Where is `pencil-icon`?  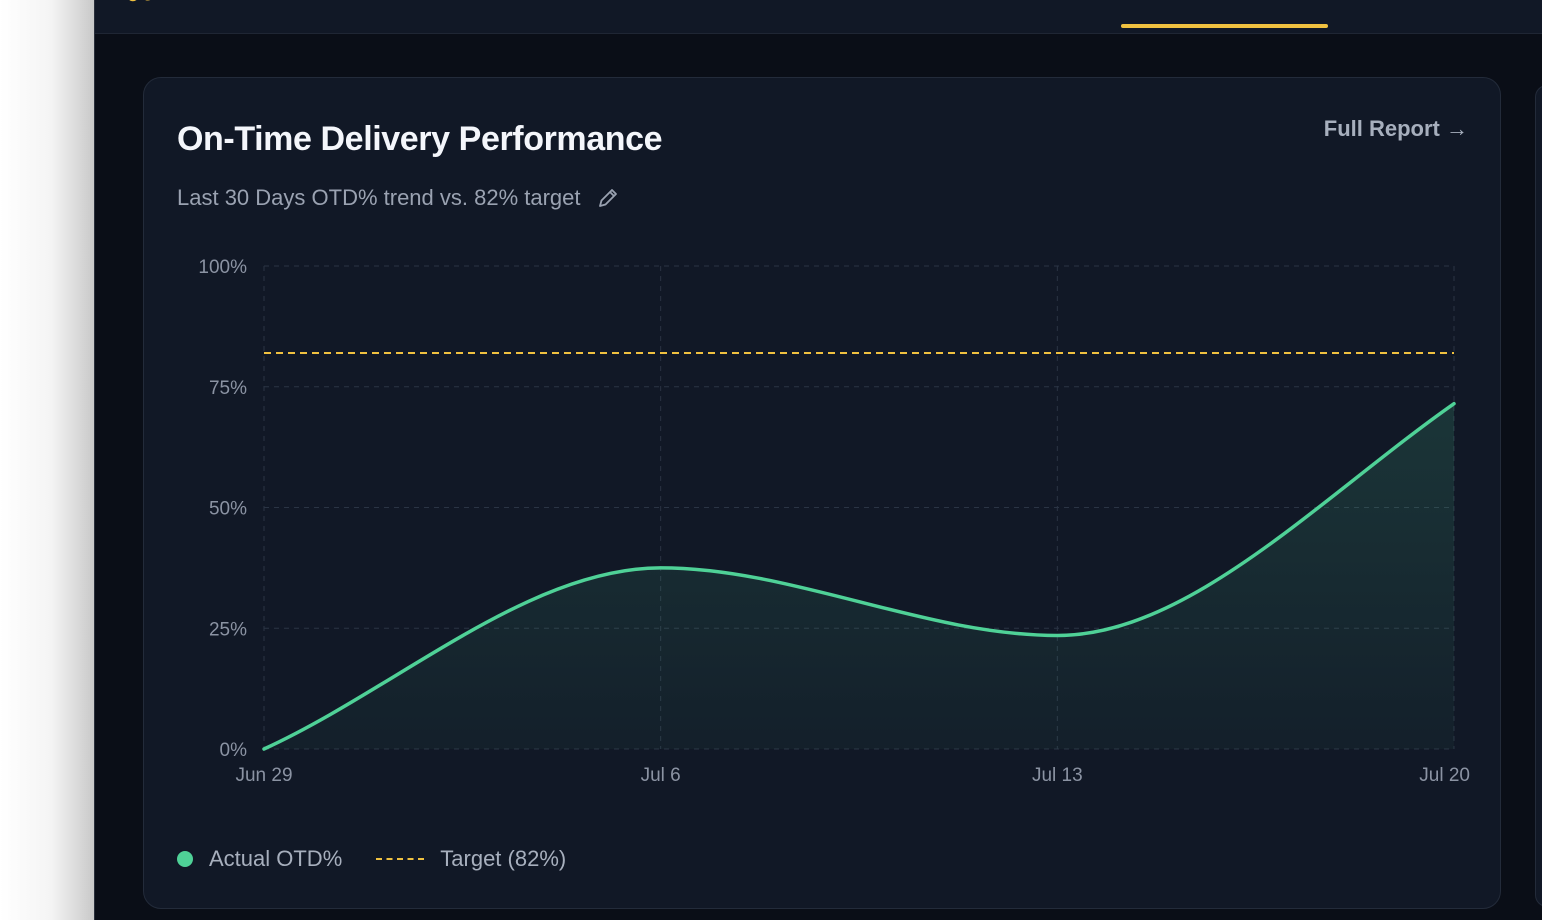 pencil-icon is located at coordinates (607, 198).